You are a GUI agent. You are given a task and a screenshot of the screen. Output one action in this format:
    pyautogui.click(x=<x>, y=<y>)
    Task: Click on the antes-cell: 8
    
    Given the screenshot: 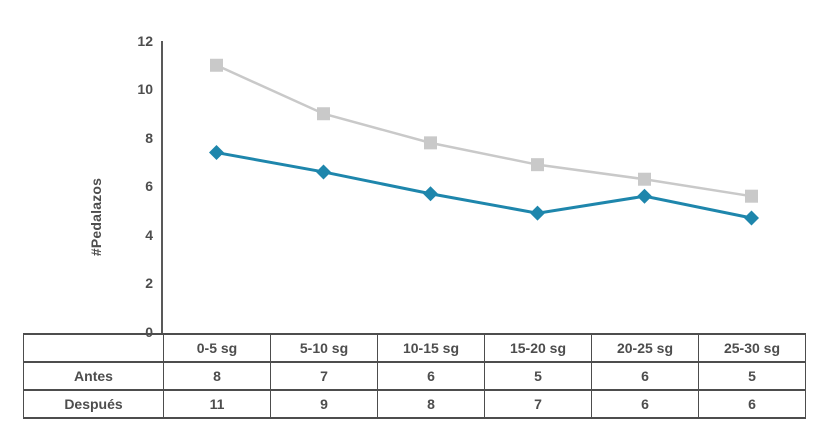 What is the action you would take?
    pyautogui.click(x=217, y=376)
    